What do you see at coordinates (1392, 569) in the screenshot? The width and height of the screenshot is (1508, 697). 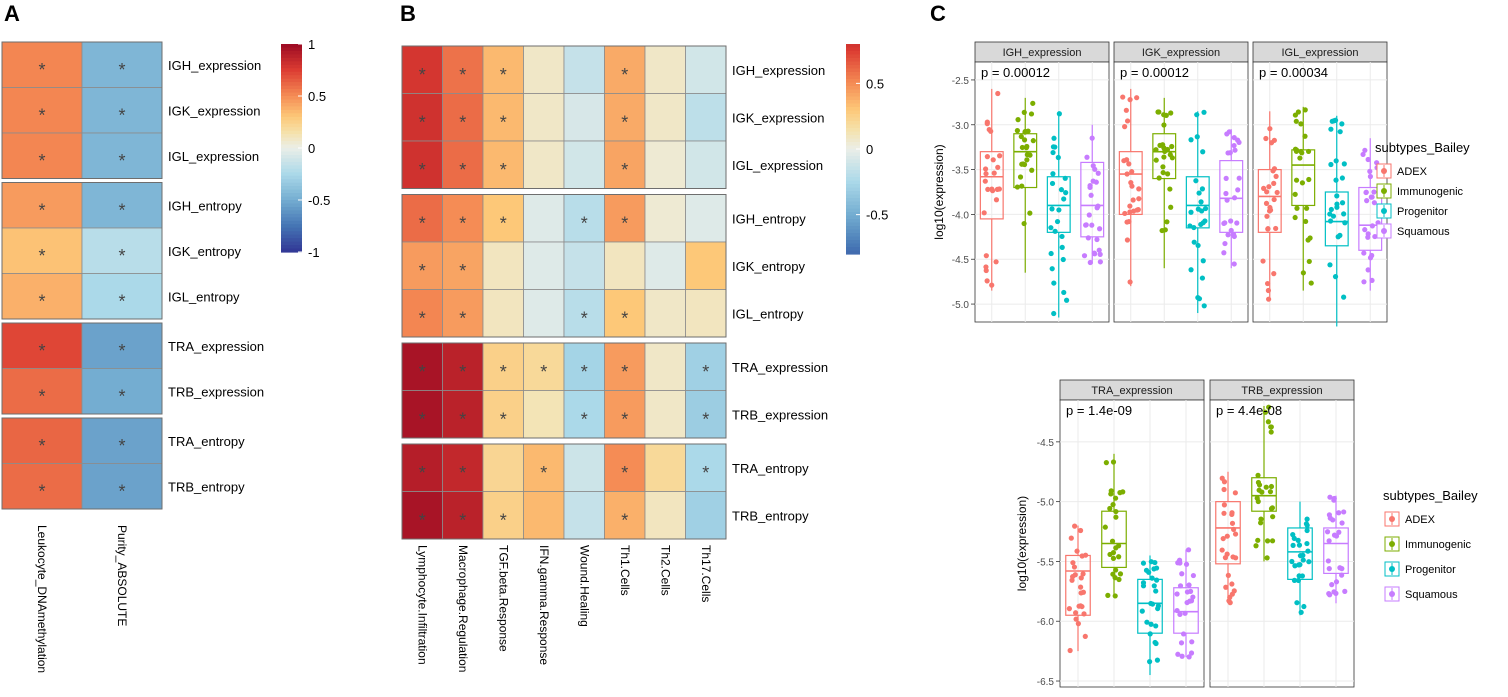 I see `legend-key-dot` at bounding box center [1392, 569].